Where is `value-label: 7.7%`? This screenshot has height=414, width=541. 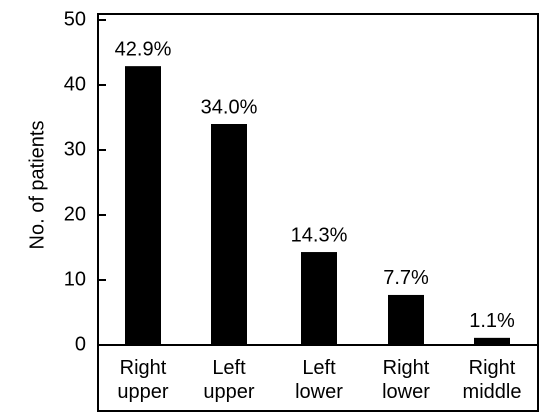
value-label: 7.7% is located at coordinates (406, 278).